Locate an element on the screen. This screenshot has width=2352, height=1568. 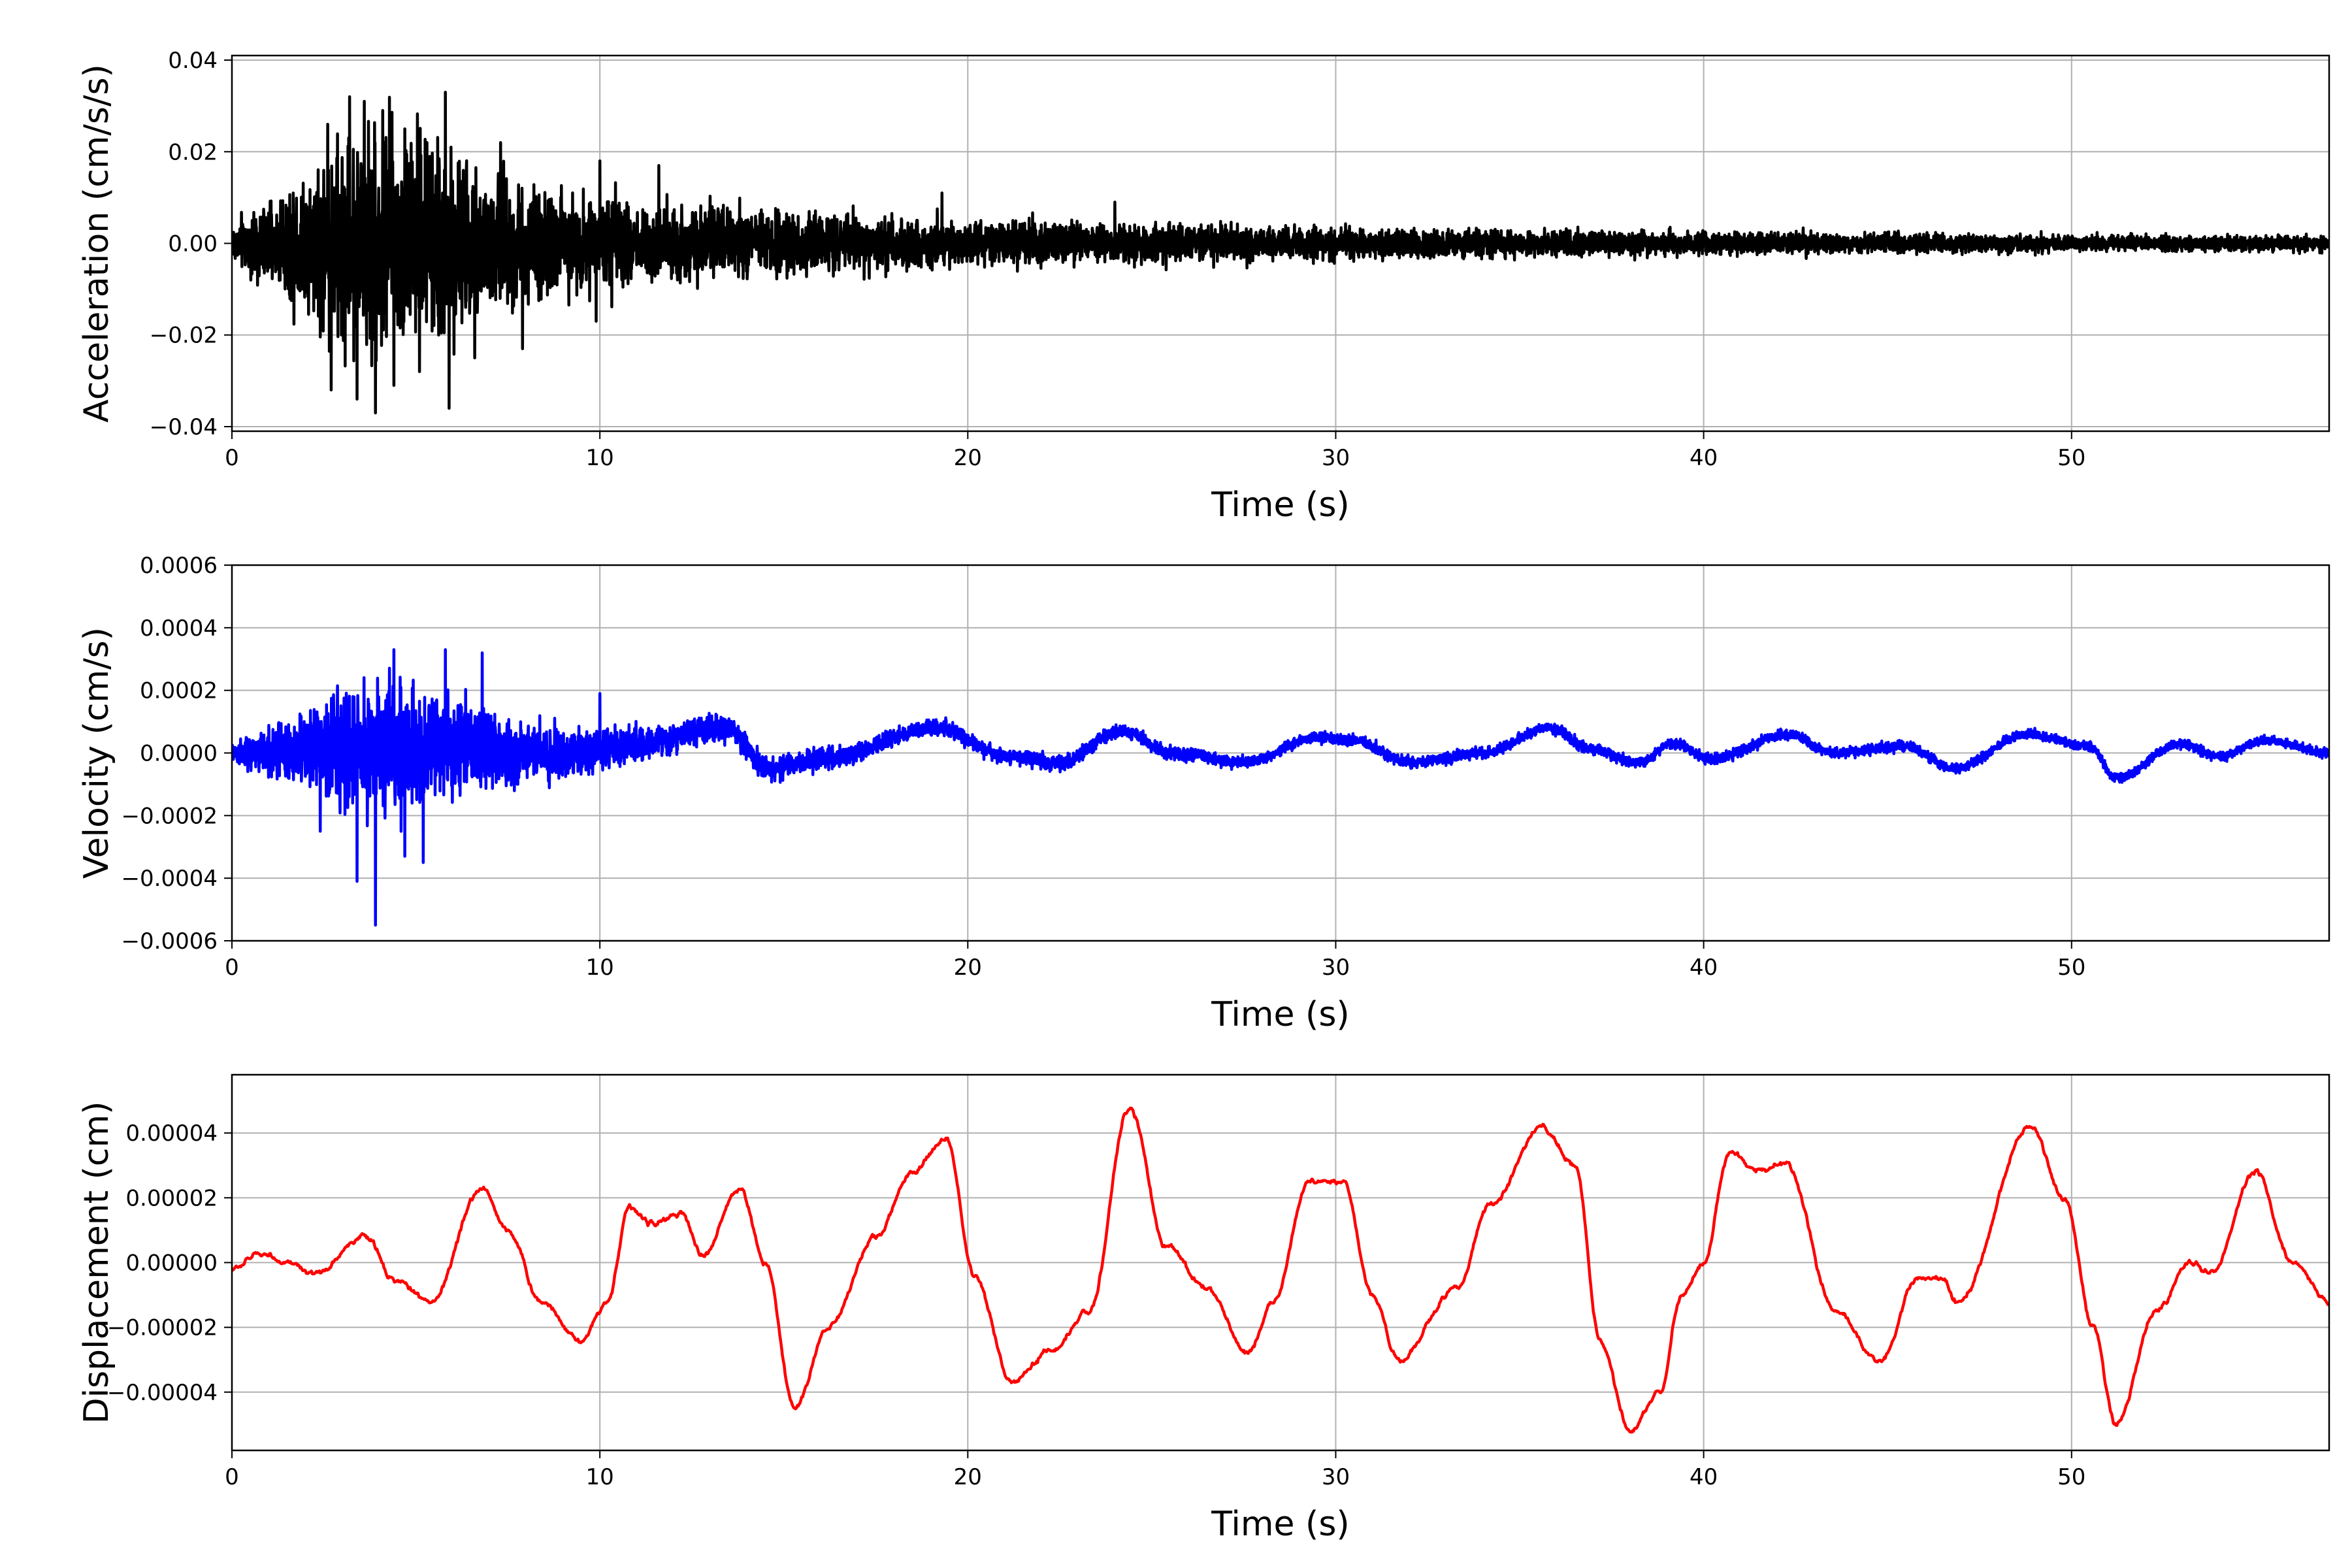
y-tick-label: −0.04 is located at coordinates (184, 427).